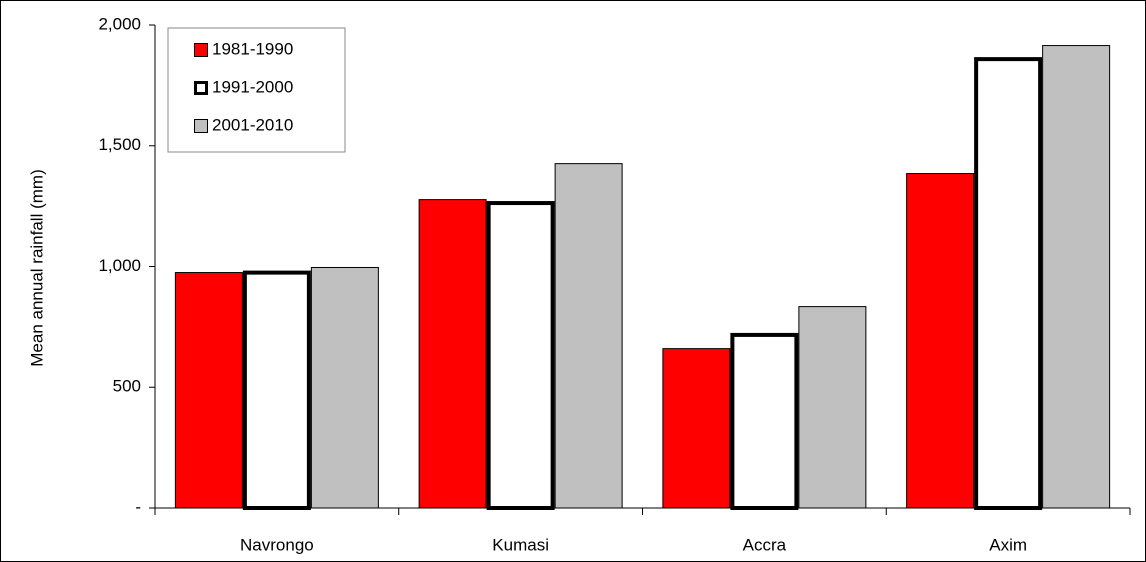 Image resolution: width=1146 pixels, height=562 pixels. What do you see at coordinates (277, 544) in the screenshot?
I see `x-tick-label: Navrongo` at bounding box center [277, 544].